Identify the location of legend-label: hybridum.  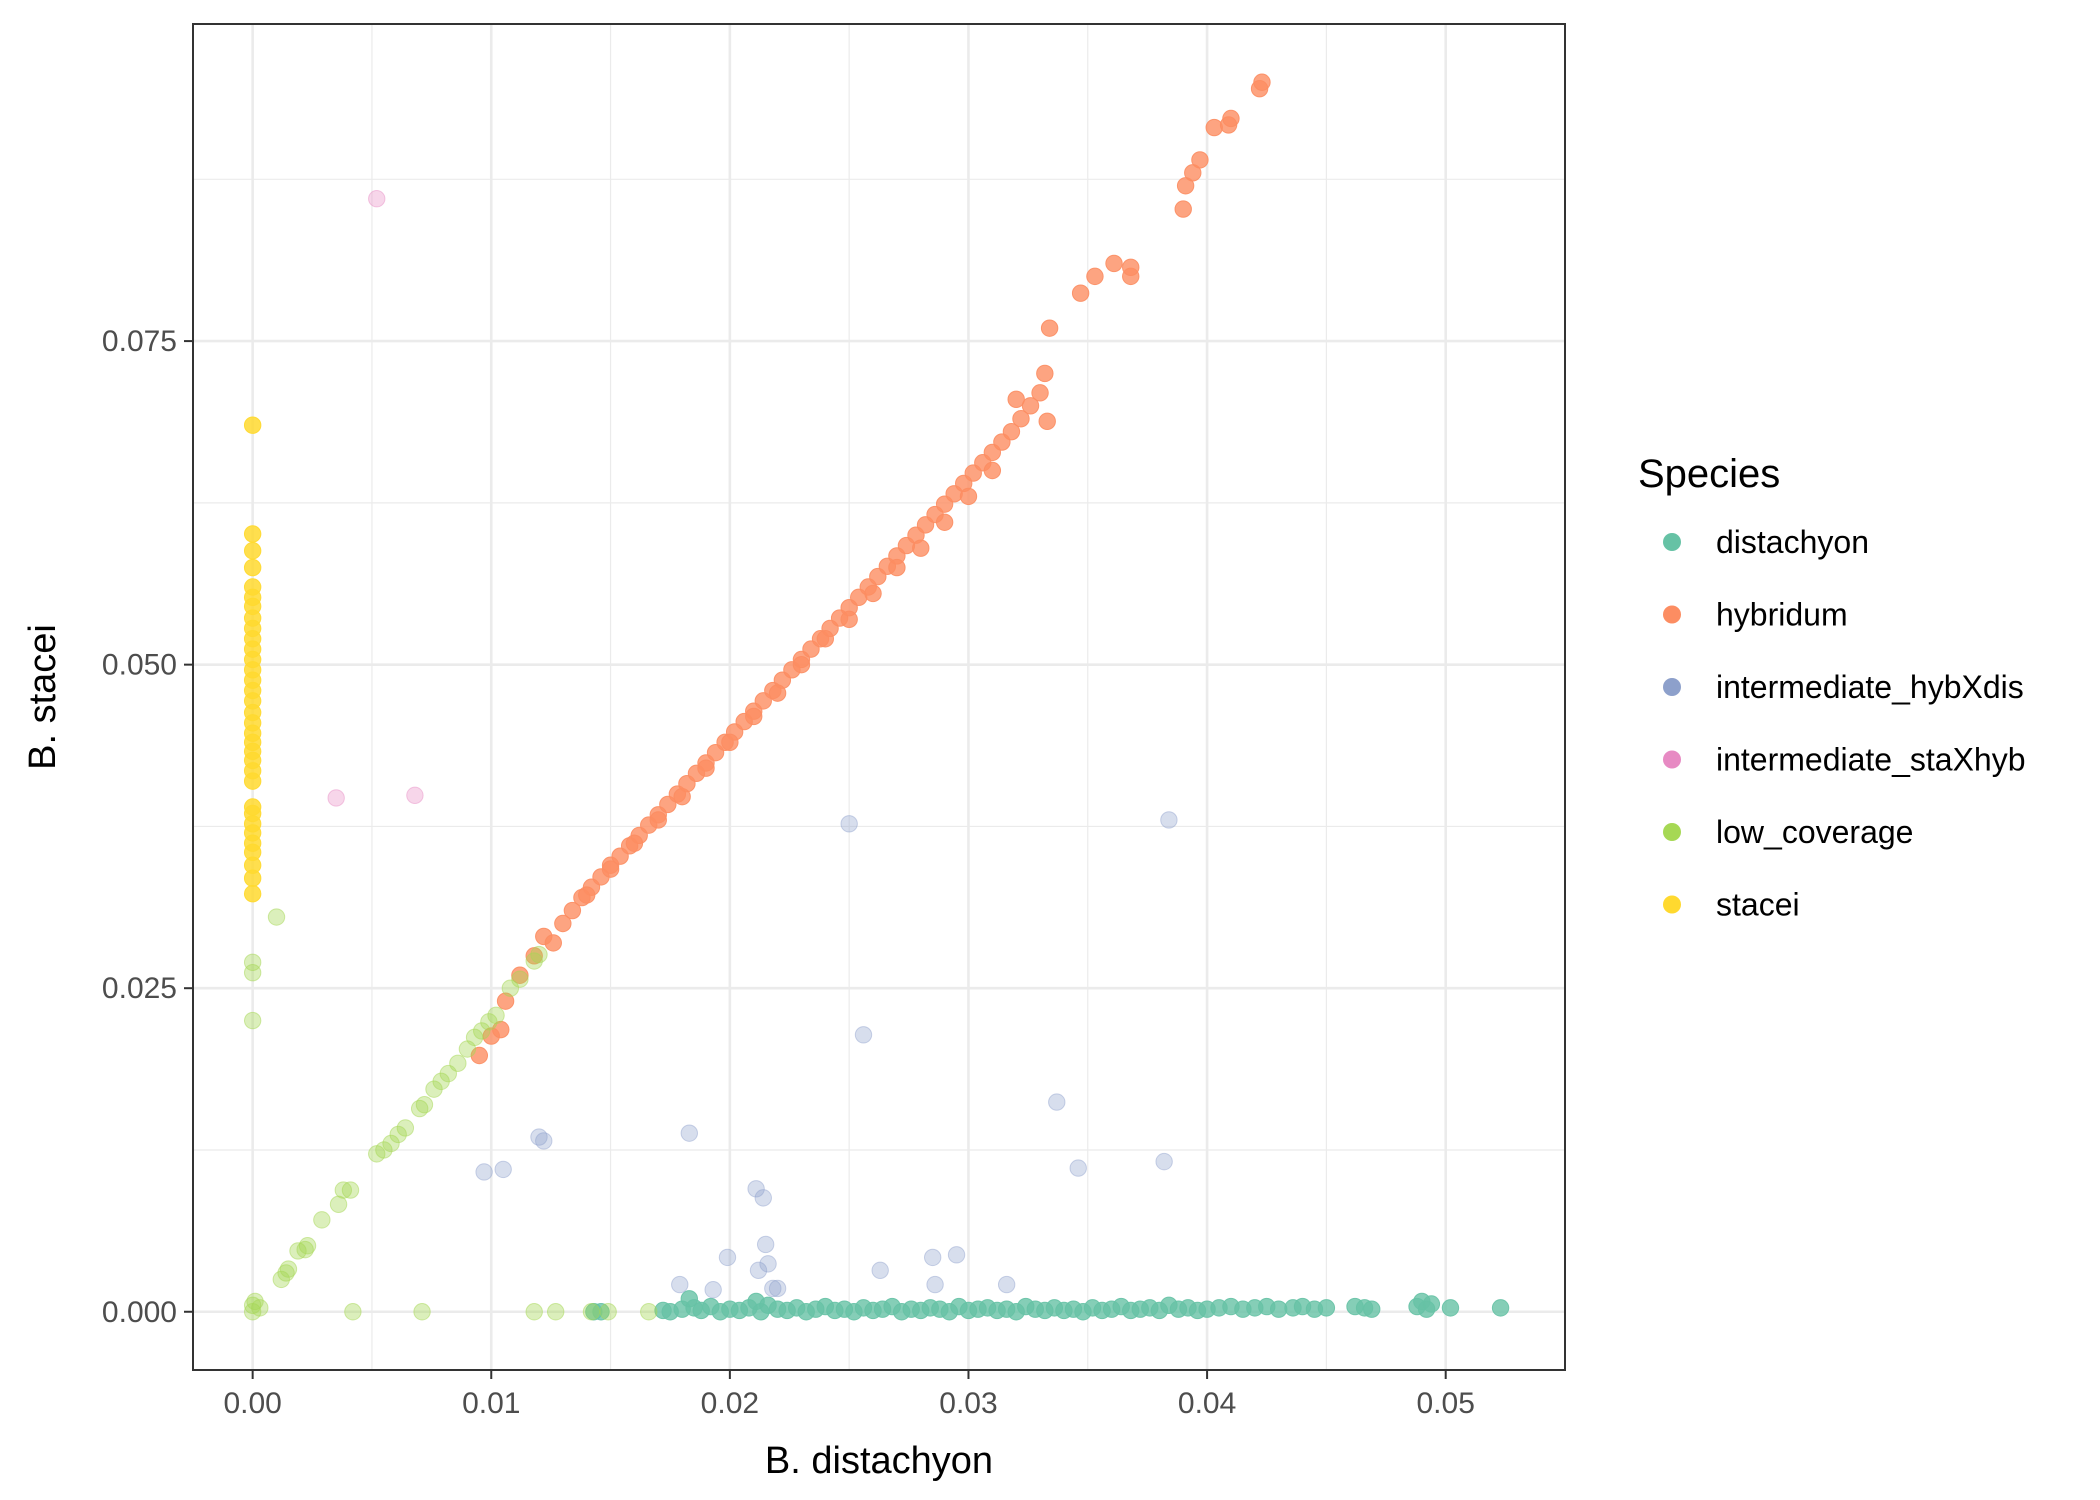
(1782, 615).